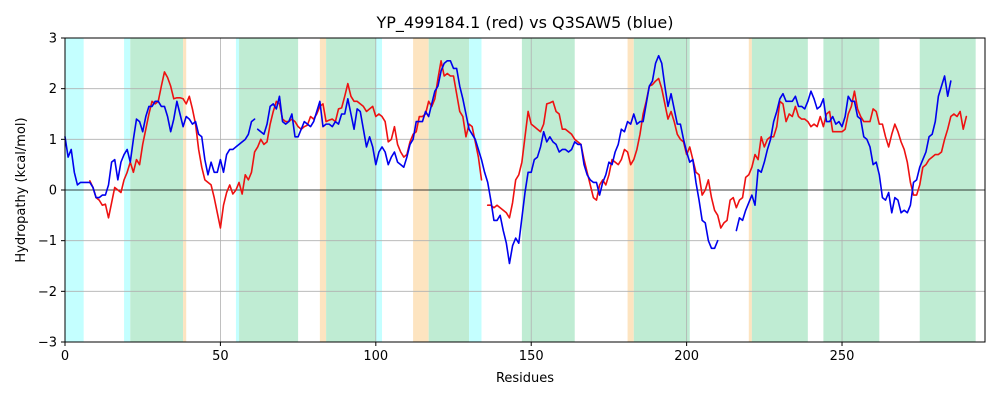  Describe the element at coordinates (21, 189) in the screenshot. I see `y-axis-label: Hydropathy (kcal/mol)` at that location.